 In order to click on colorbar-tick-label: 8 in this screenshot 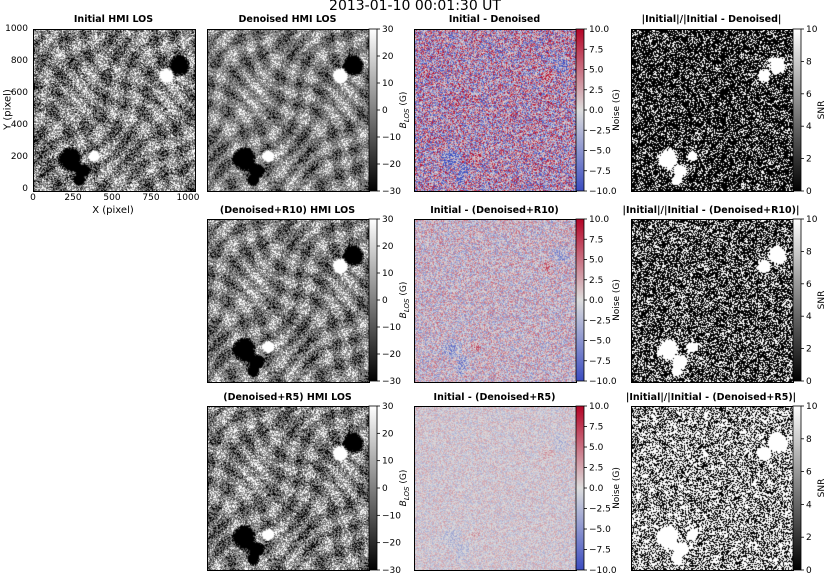, I will do `click(809, 252)`.